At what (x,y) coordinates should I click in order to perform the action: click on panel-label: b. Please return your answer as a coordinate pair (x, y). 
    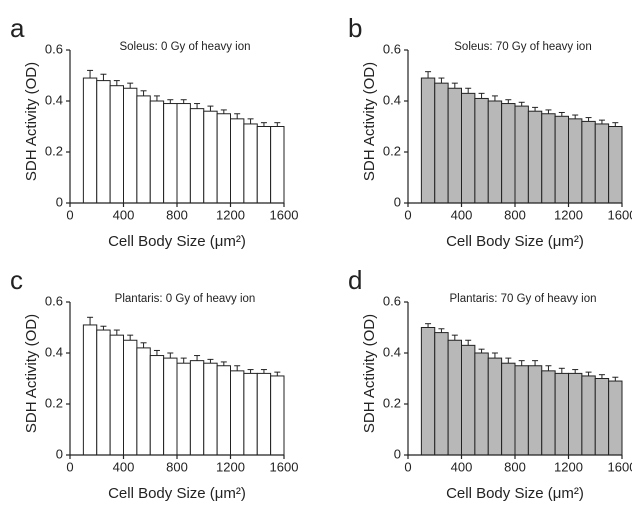
    Looking at the image, I should click on (355, 28).